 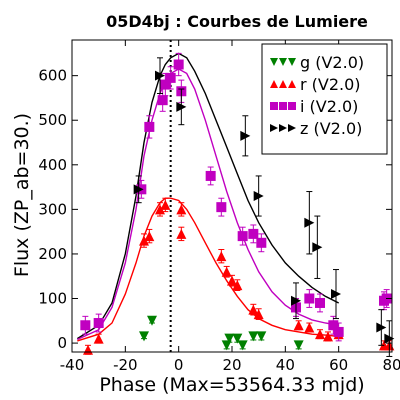 I want to click on y-tick-label: 400, so click(x=52, y=165).